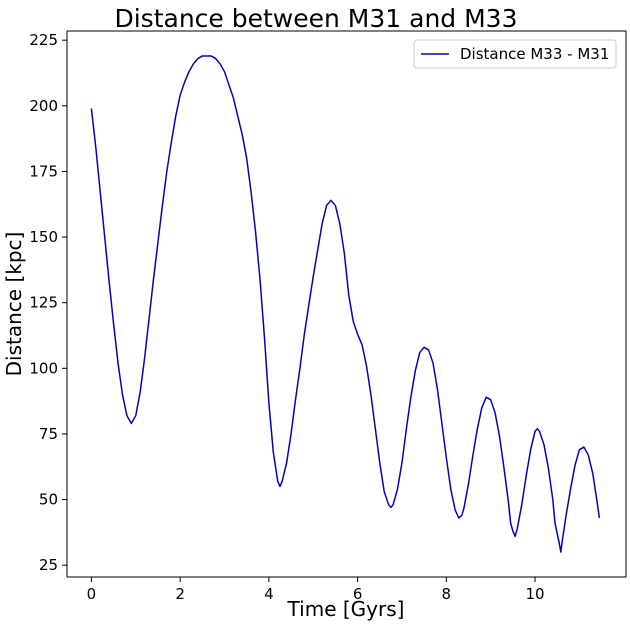  Describe the element at coordinates (14, 304) in the screenshot. I see `y-axis-label: Distance [kpc]` at that location.